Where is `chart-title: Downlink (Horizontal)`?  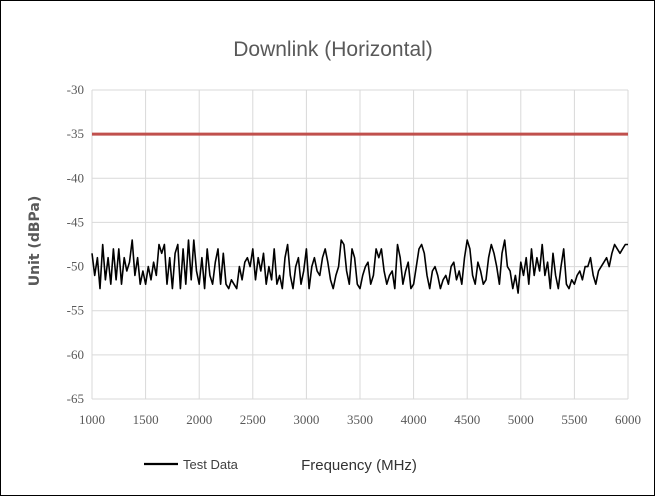
chart-title: Downlink (Horizontal) is located at coordinates (333, 49).